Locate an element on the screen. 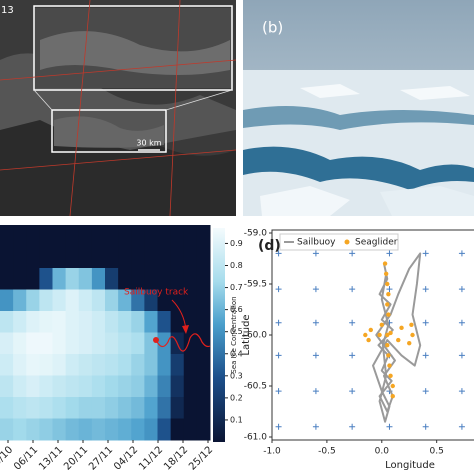 This screenshot has width=474, height=474. x-tick-label: 0.0 is located at coordinates (382, 452).